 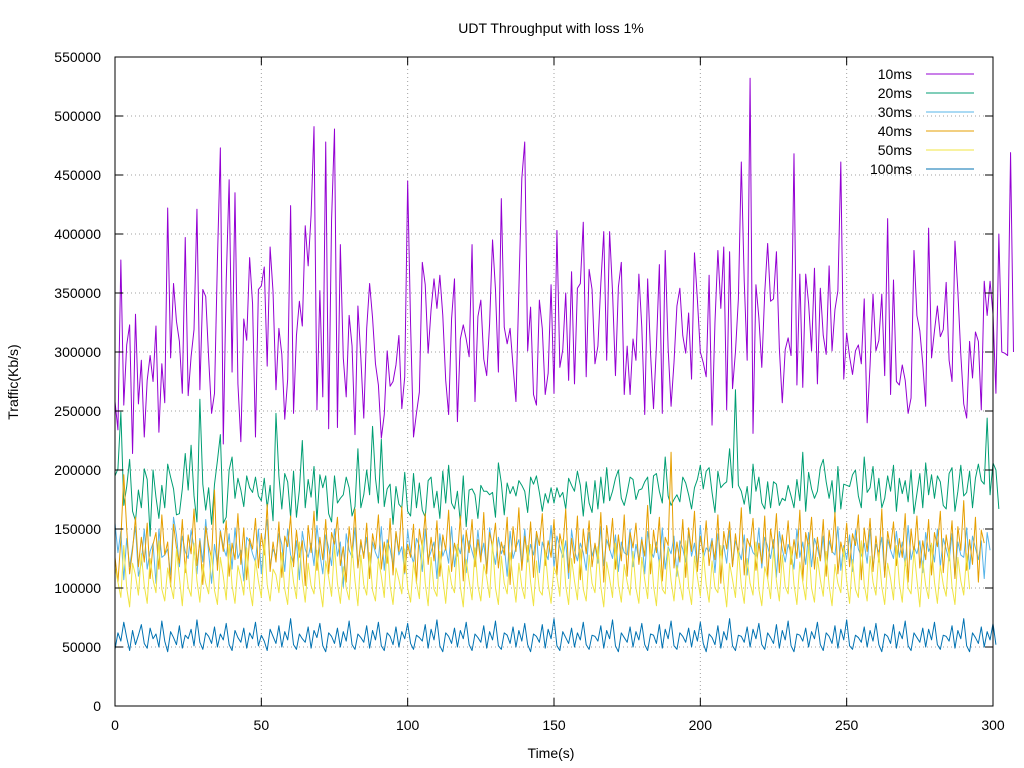 I want to click on y-axis-label: Traffic(Kb/s), so click(x=13, y=381).